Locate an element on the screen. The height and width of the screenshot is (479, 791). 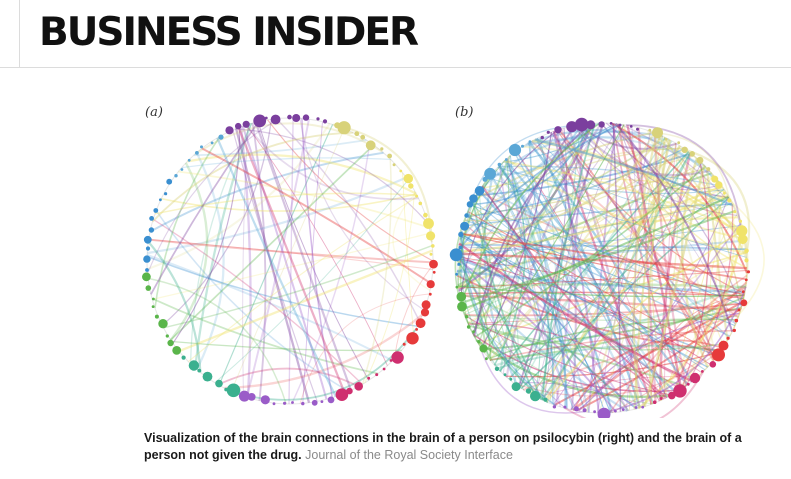
site-logo: BUSINESS INSIDER is located at coordinates (229, 32).